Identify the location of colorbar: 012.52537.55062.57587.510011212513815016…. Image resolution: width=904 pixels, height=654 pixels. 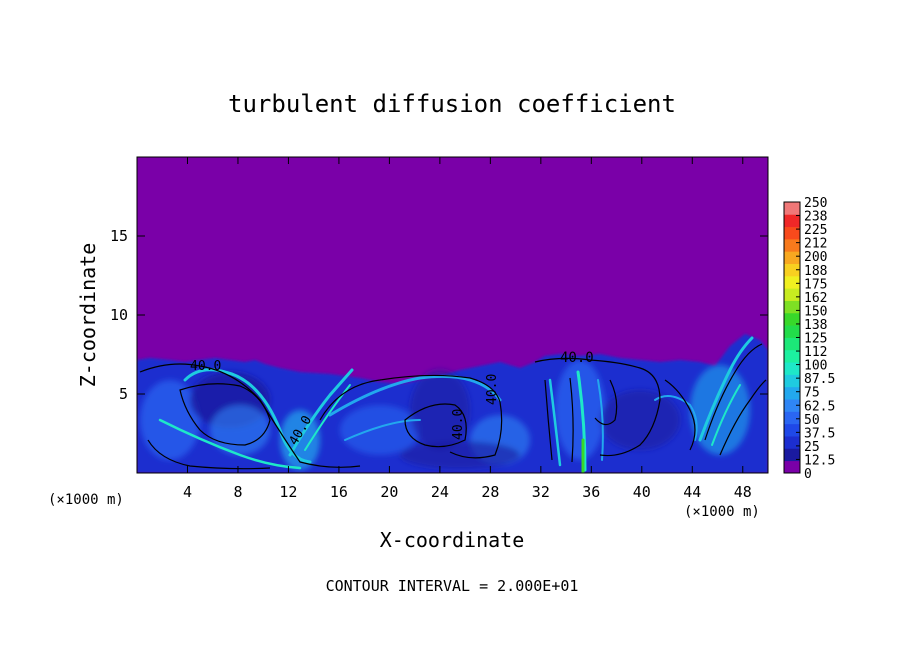
(809, 339).